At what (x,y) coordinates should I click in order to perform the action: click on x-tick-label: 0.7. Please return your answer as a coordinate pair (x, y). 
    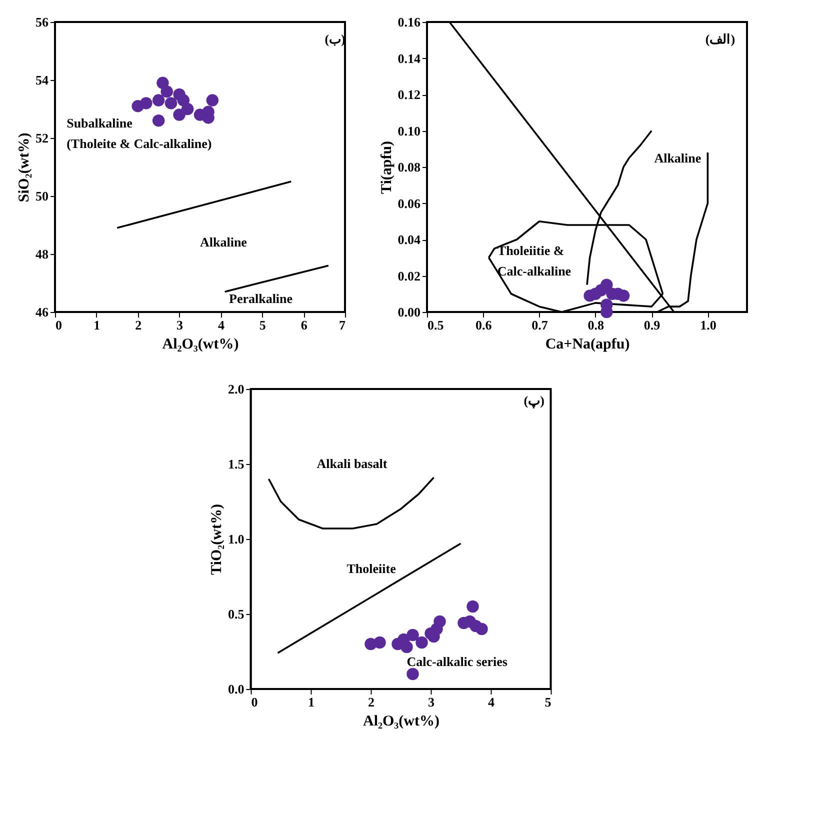
    Looking at the image, I should click on (540, 325).